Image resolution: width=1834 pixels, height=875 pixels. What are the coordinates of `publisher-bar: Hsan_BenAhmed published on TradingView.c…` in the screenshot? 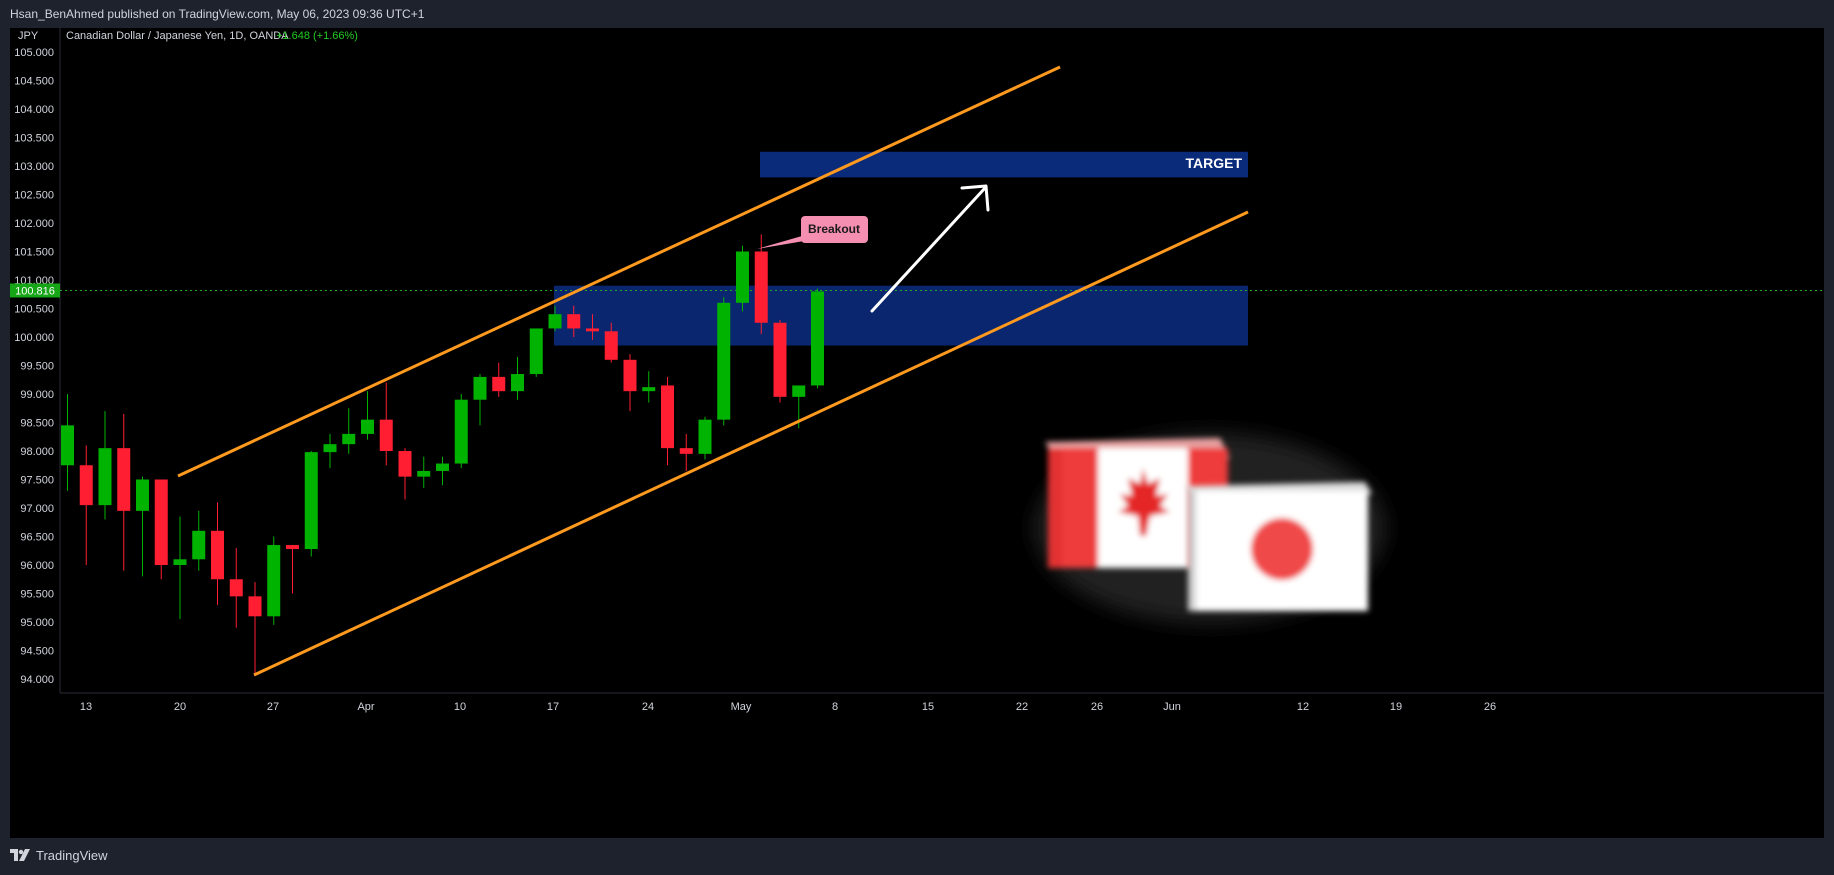 It's located at (917, 14).